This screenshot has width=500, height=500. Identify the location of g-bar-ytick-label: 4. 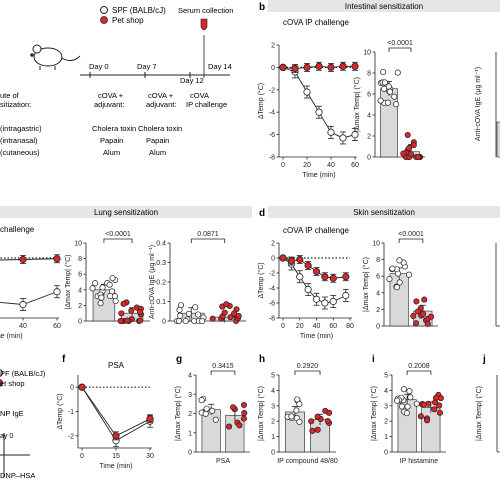
(190, 376).